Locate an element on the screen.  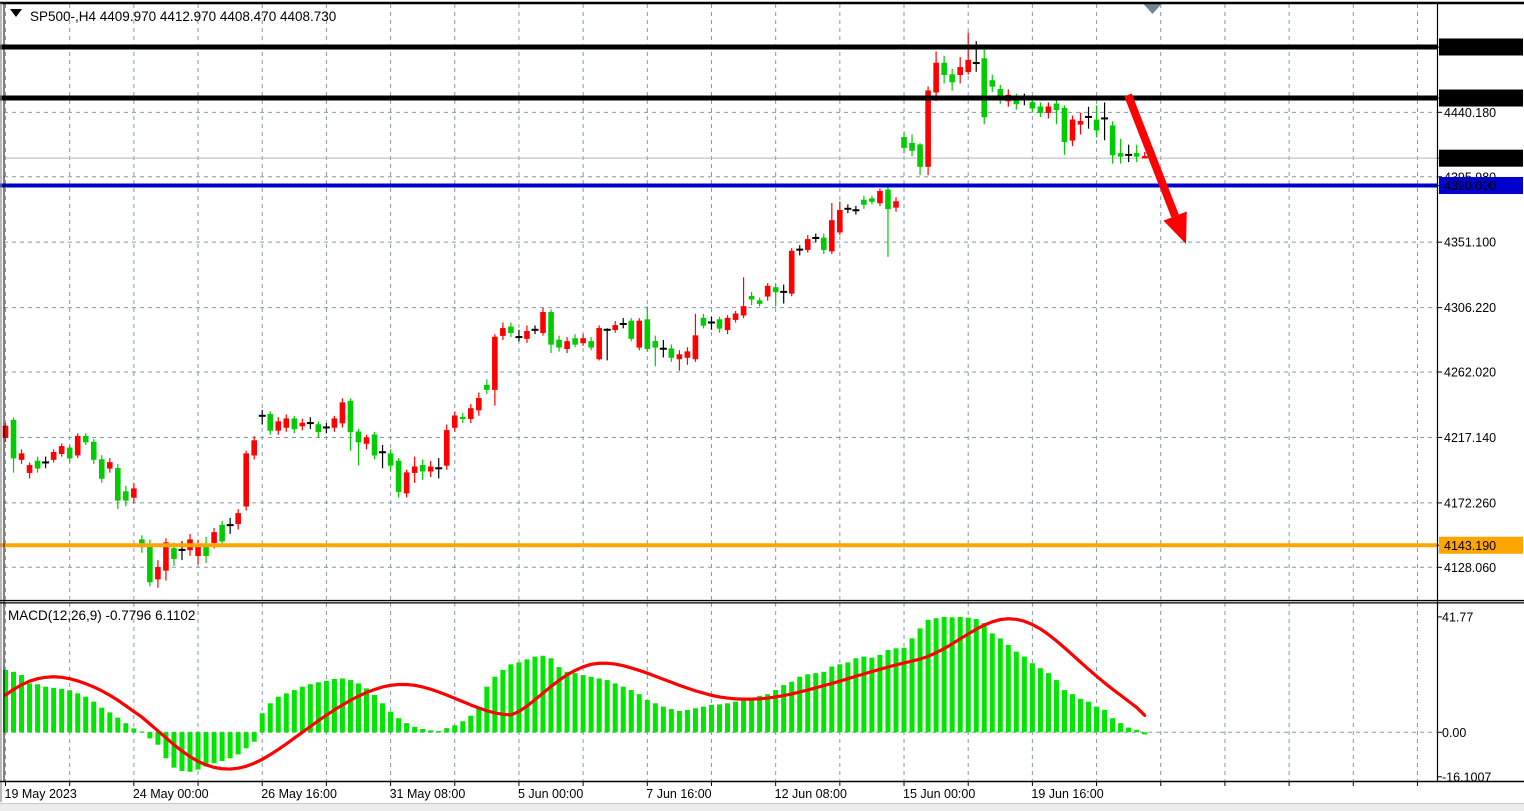
price-tag-label-resistance: 4485.000 is located at coordinates (1470, 48).